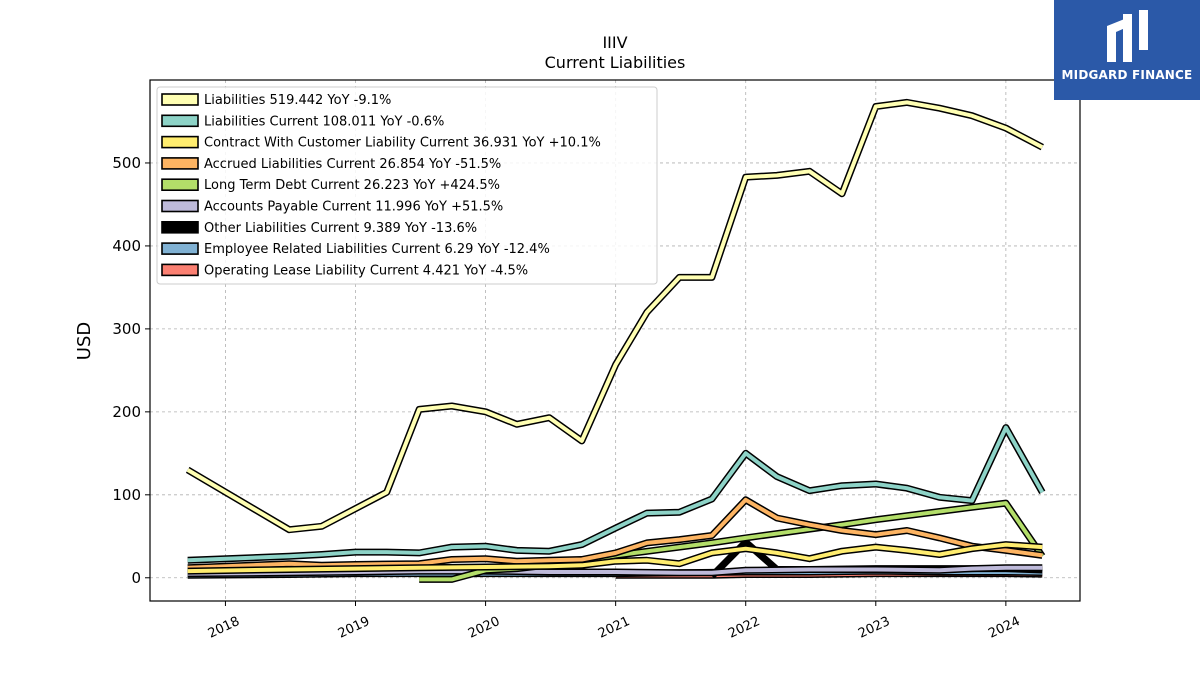  What do you see at coordinates (1127, 75) in the screenshot?
I see `brand-name: MIDGARD FINANCE` at bounding box center [1127, 75].